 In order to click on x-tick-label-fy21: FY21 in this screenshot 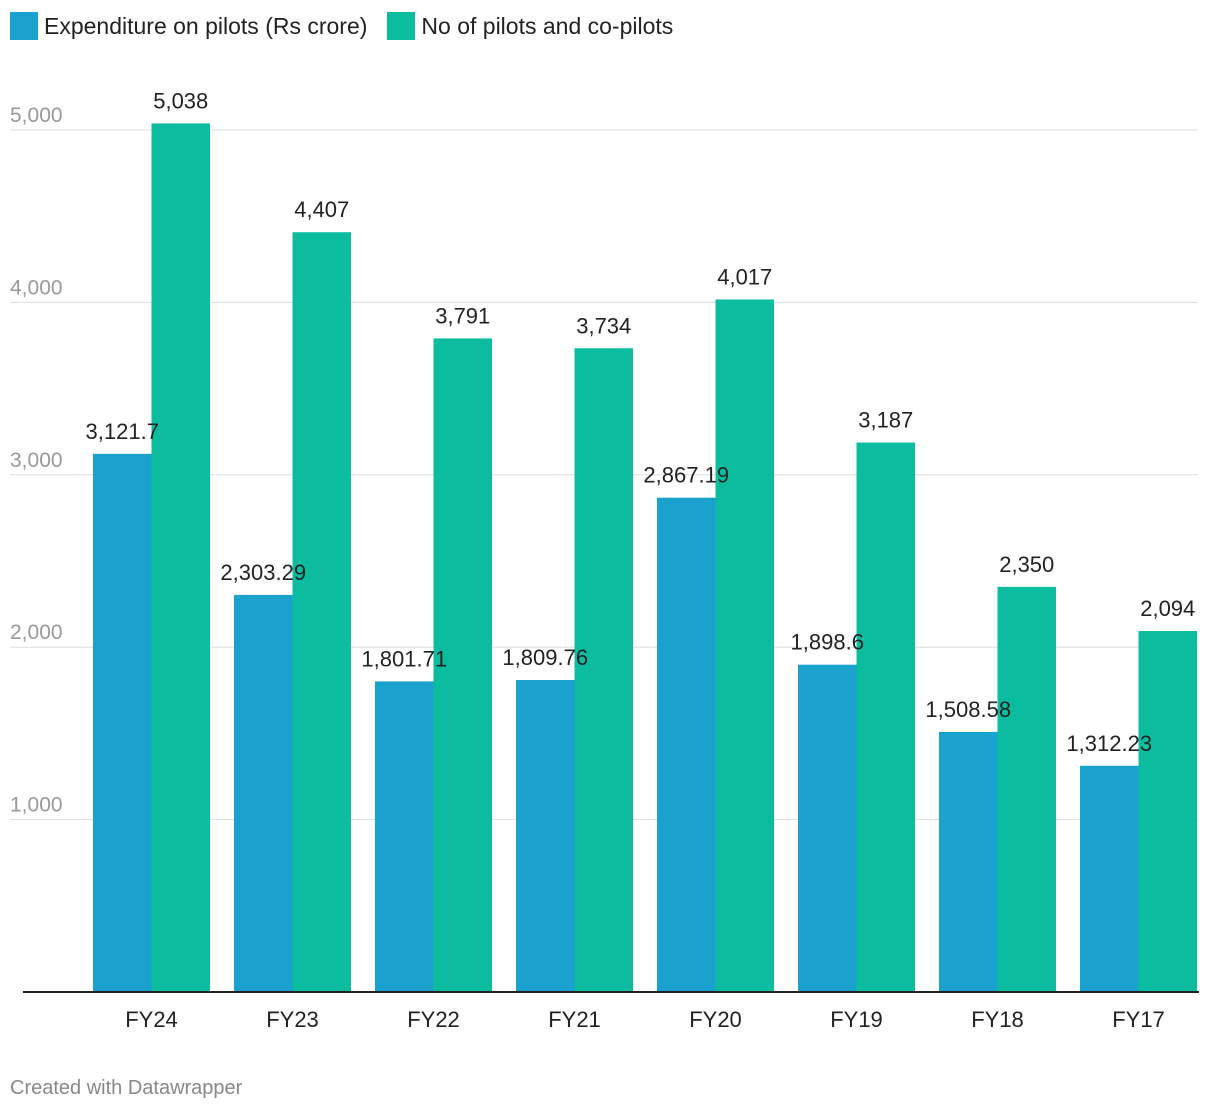, I will do `click(574, 1019)`.